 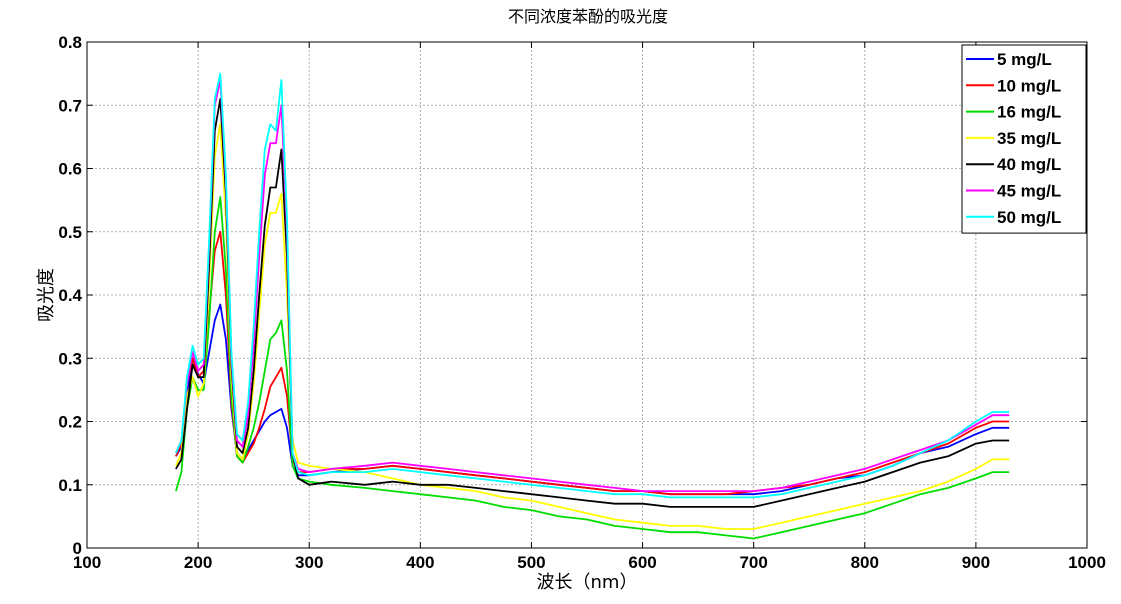 I want to click on legend-entry: 50 mg/L, so click(x=1029, y=217).